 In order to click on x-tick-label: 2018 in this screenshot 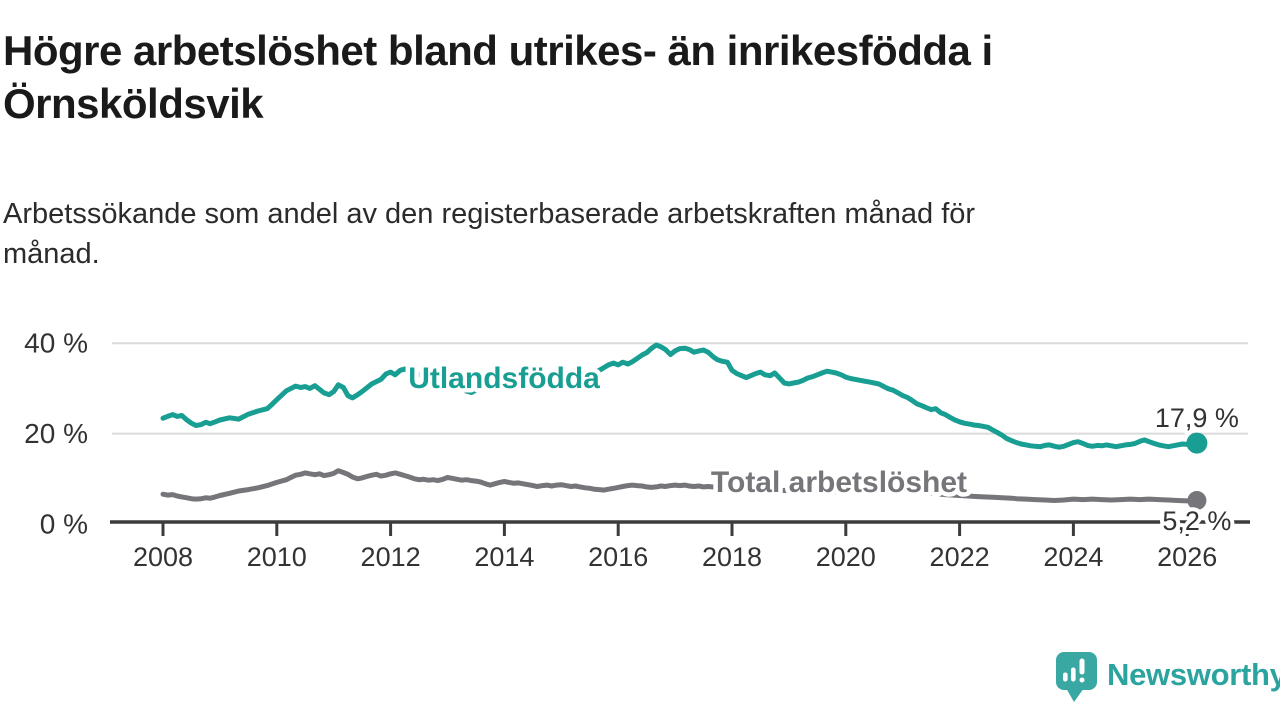, I will do `click(732, 557)`.